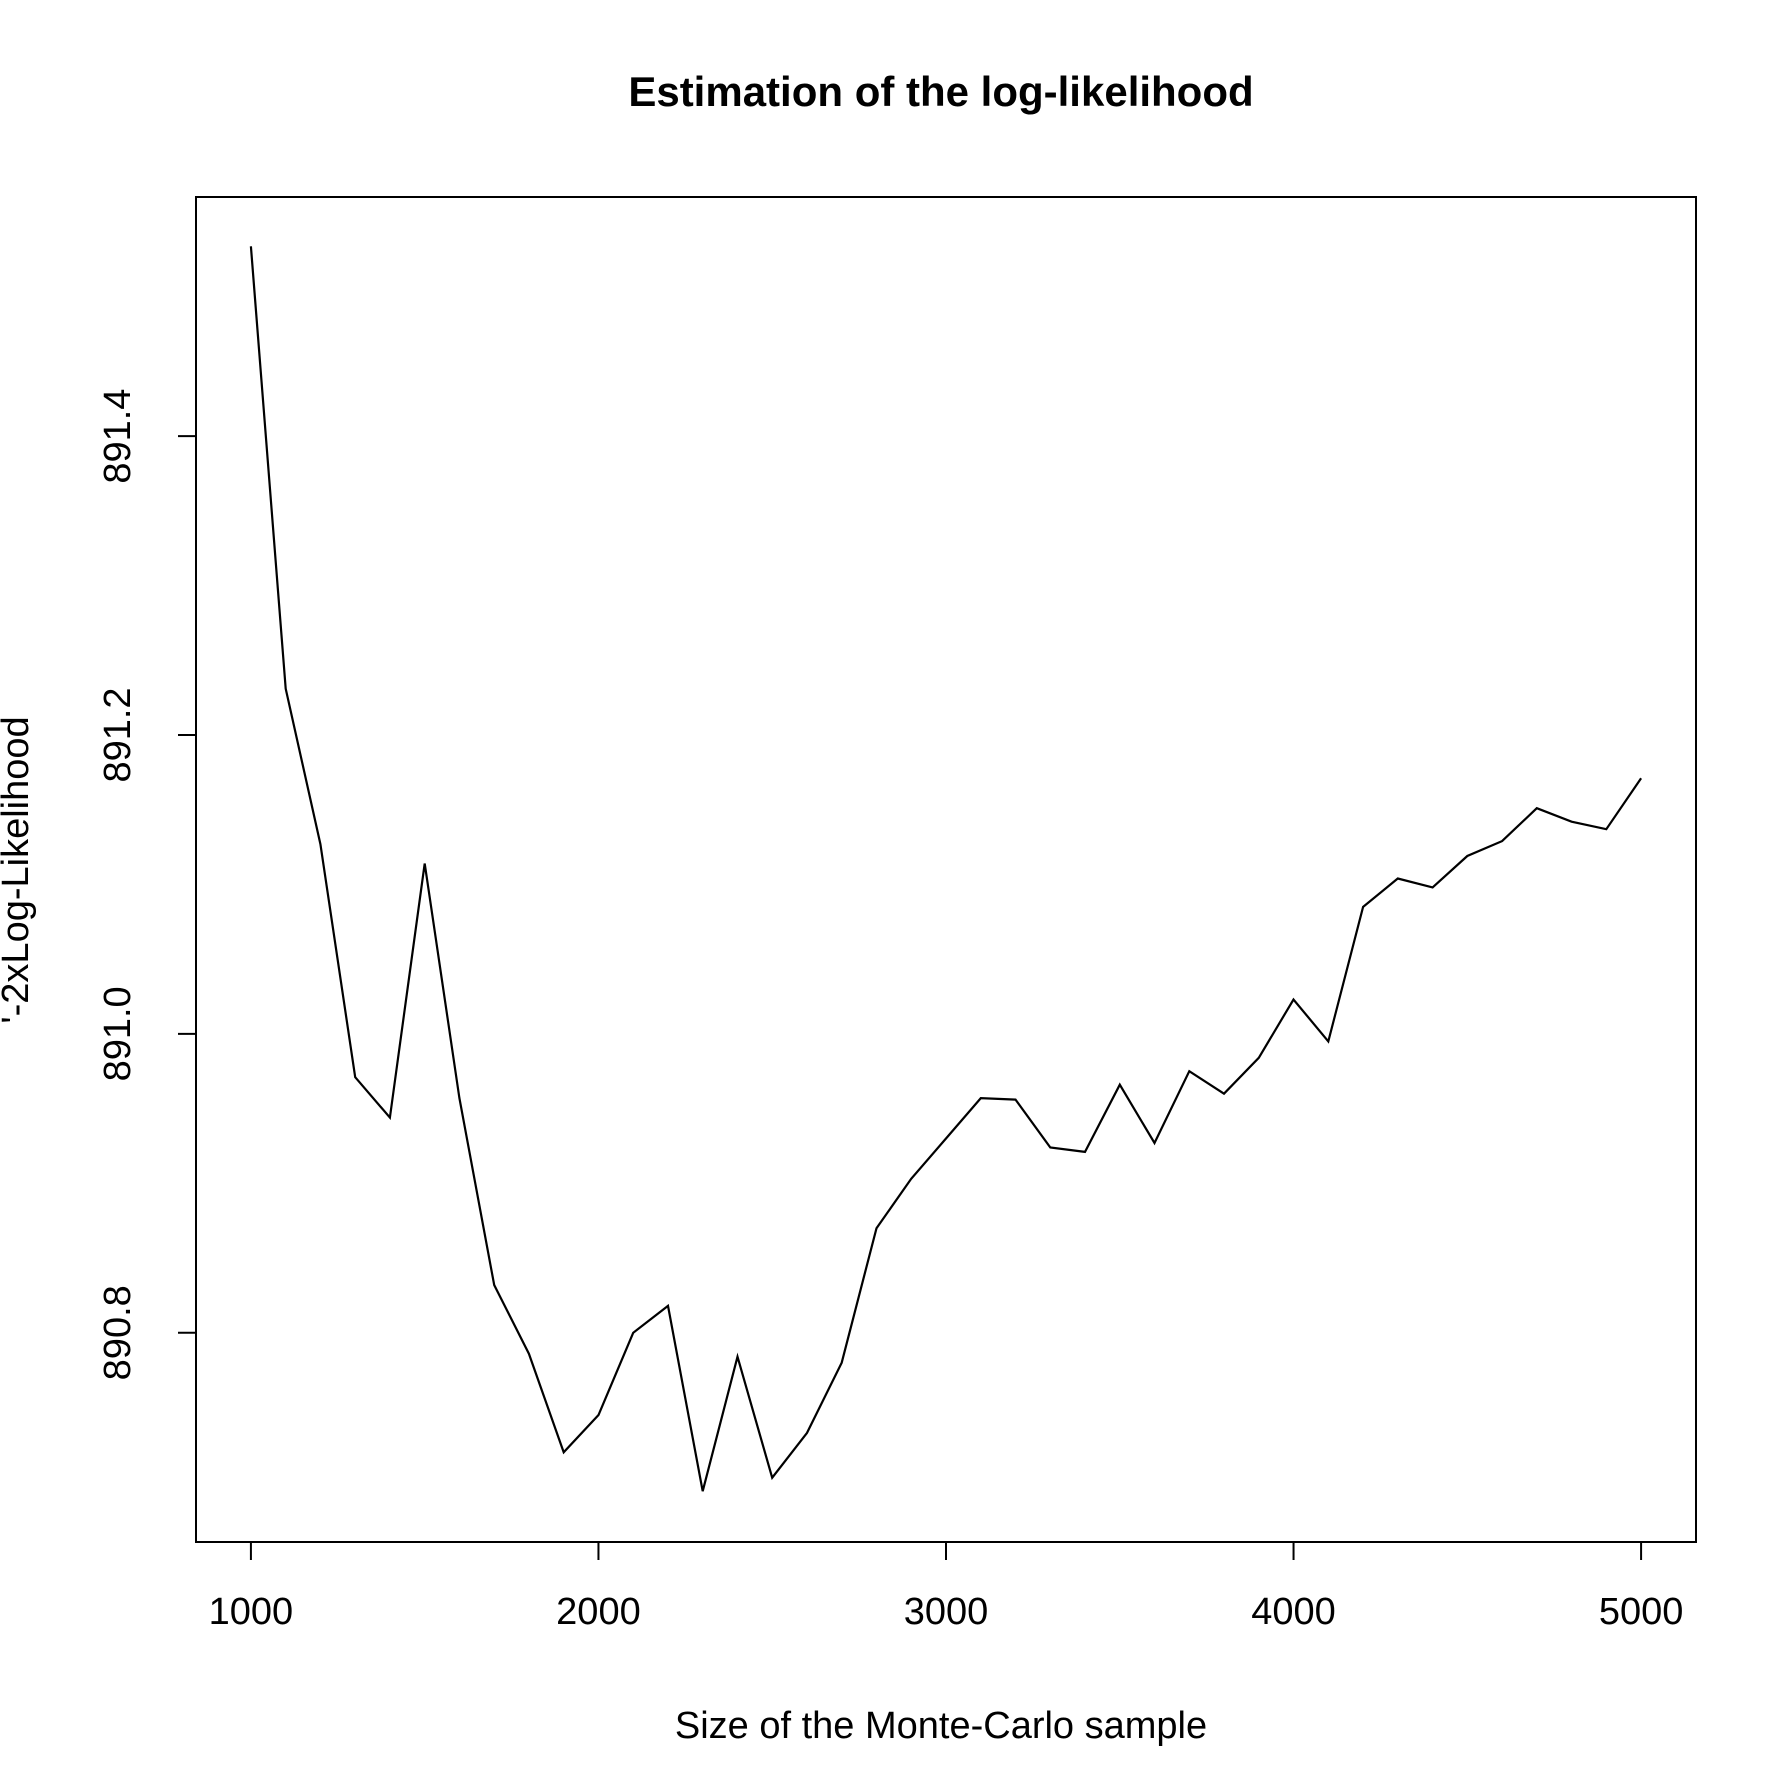  Describe the element at coordinates (147, 884) in the screenshot. I see `y-axis: 890.8 891.0 891.2 891.4` at that location.